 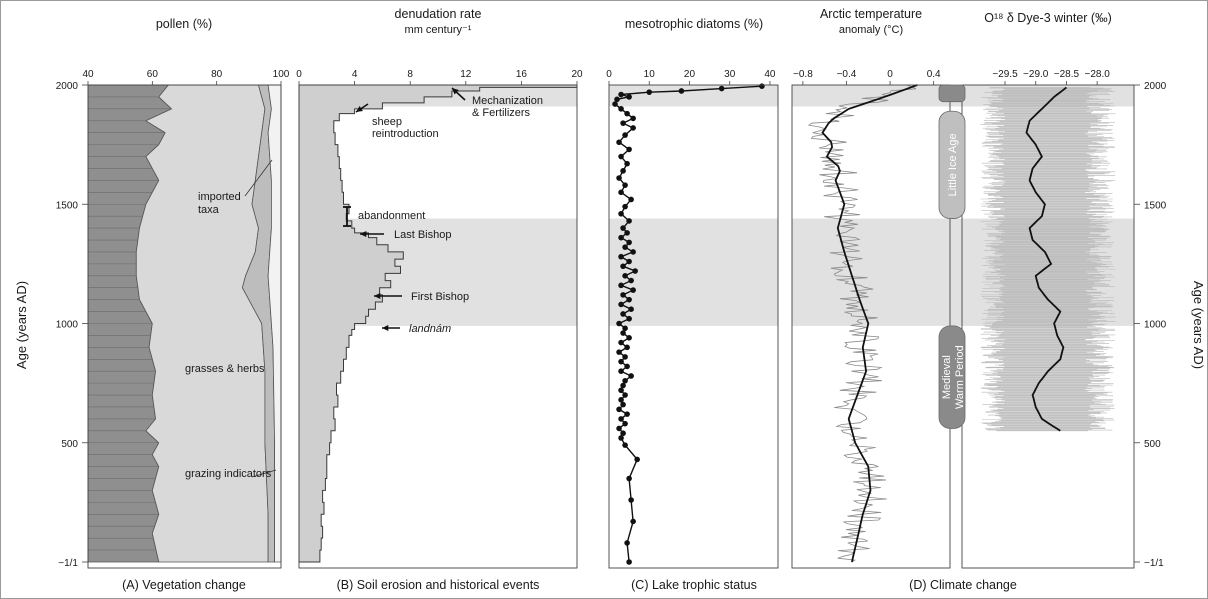 What do you see at coordinates (202, 323) in the screenshot?
I see `pollen-layer-grasses-herbs` at bounding box center [202, 323].